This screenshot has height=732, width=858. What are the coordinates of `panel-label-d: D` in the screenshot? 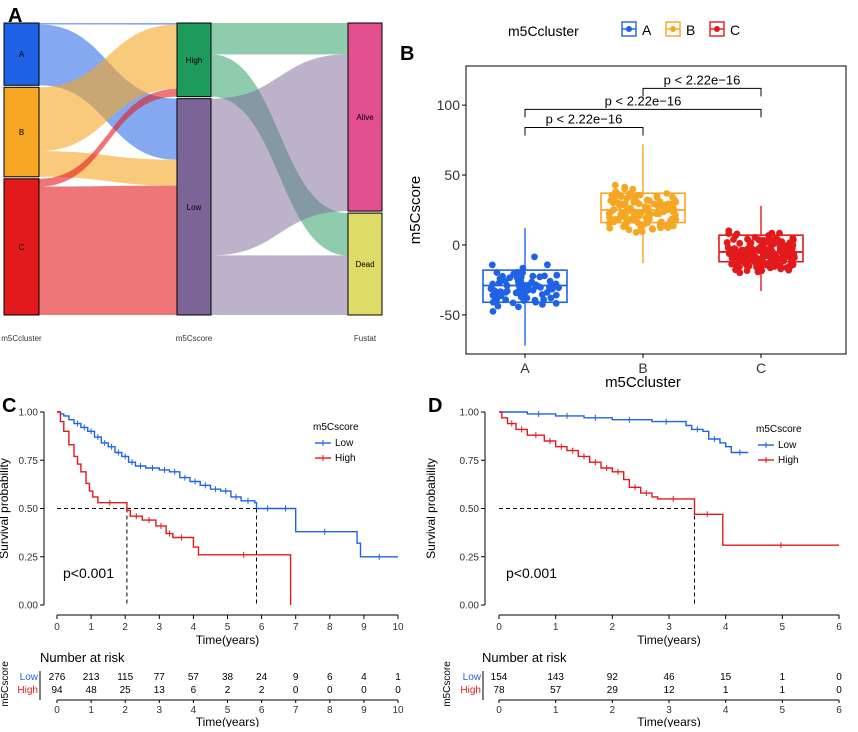 It's located at (435, 406).